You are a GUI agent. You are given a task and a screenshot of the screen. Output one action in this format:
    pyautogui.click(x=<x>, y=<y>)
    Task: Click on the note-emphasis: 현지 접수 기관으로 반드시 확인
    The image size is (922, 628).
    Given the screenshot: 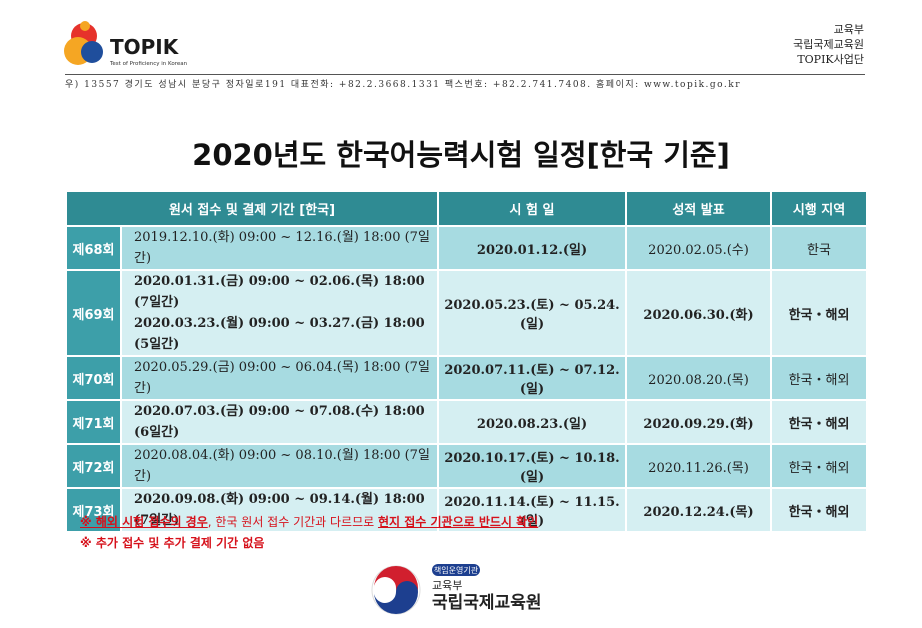 What is the action you would take?
    pyautogui.click(x=458, y=522)
    